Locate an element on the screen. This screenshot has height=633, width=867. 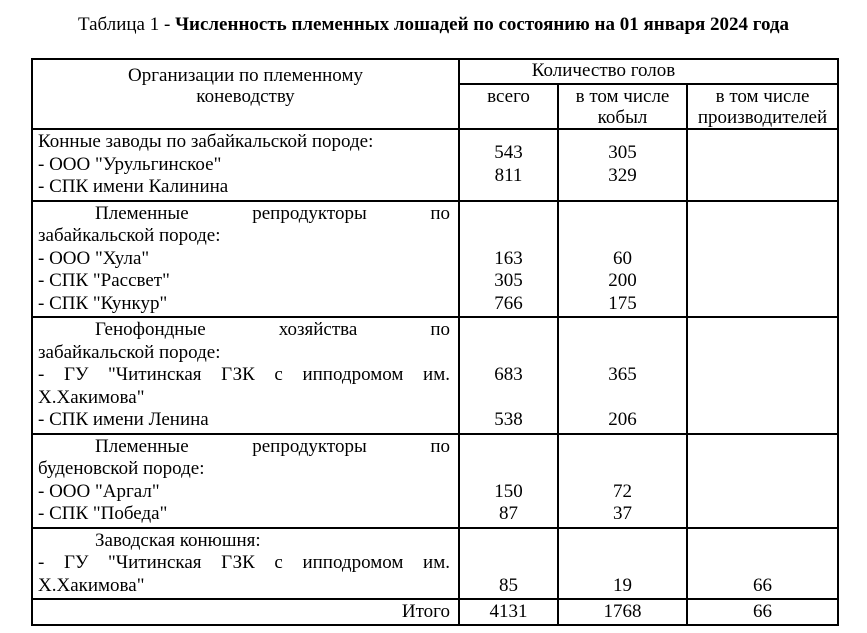
total-cell: 85 is located at coordinates (508, 563).